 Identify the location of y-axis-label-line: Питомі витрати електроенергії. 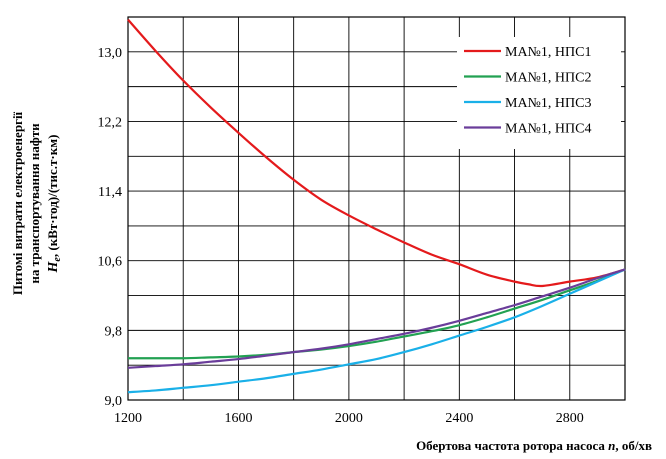
(17, 203).